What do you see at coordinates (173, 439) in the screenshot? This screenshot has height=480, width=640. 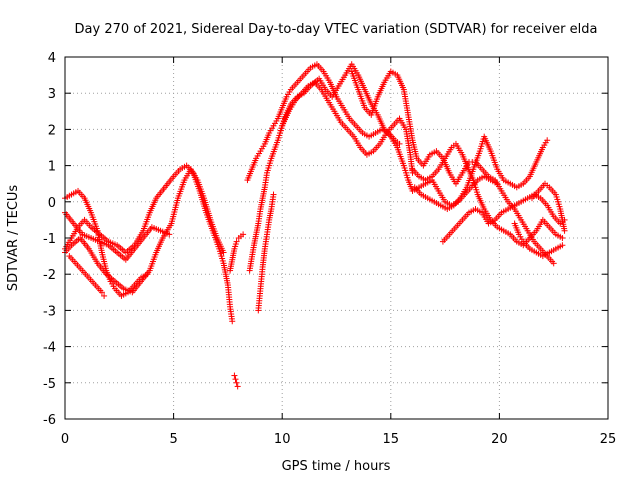 I see `x-tick-label: 5` at bounding box center [173, 439].